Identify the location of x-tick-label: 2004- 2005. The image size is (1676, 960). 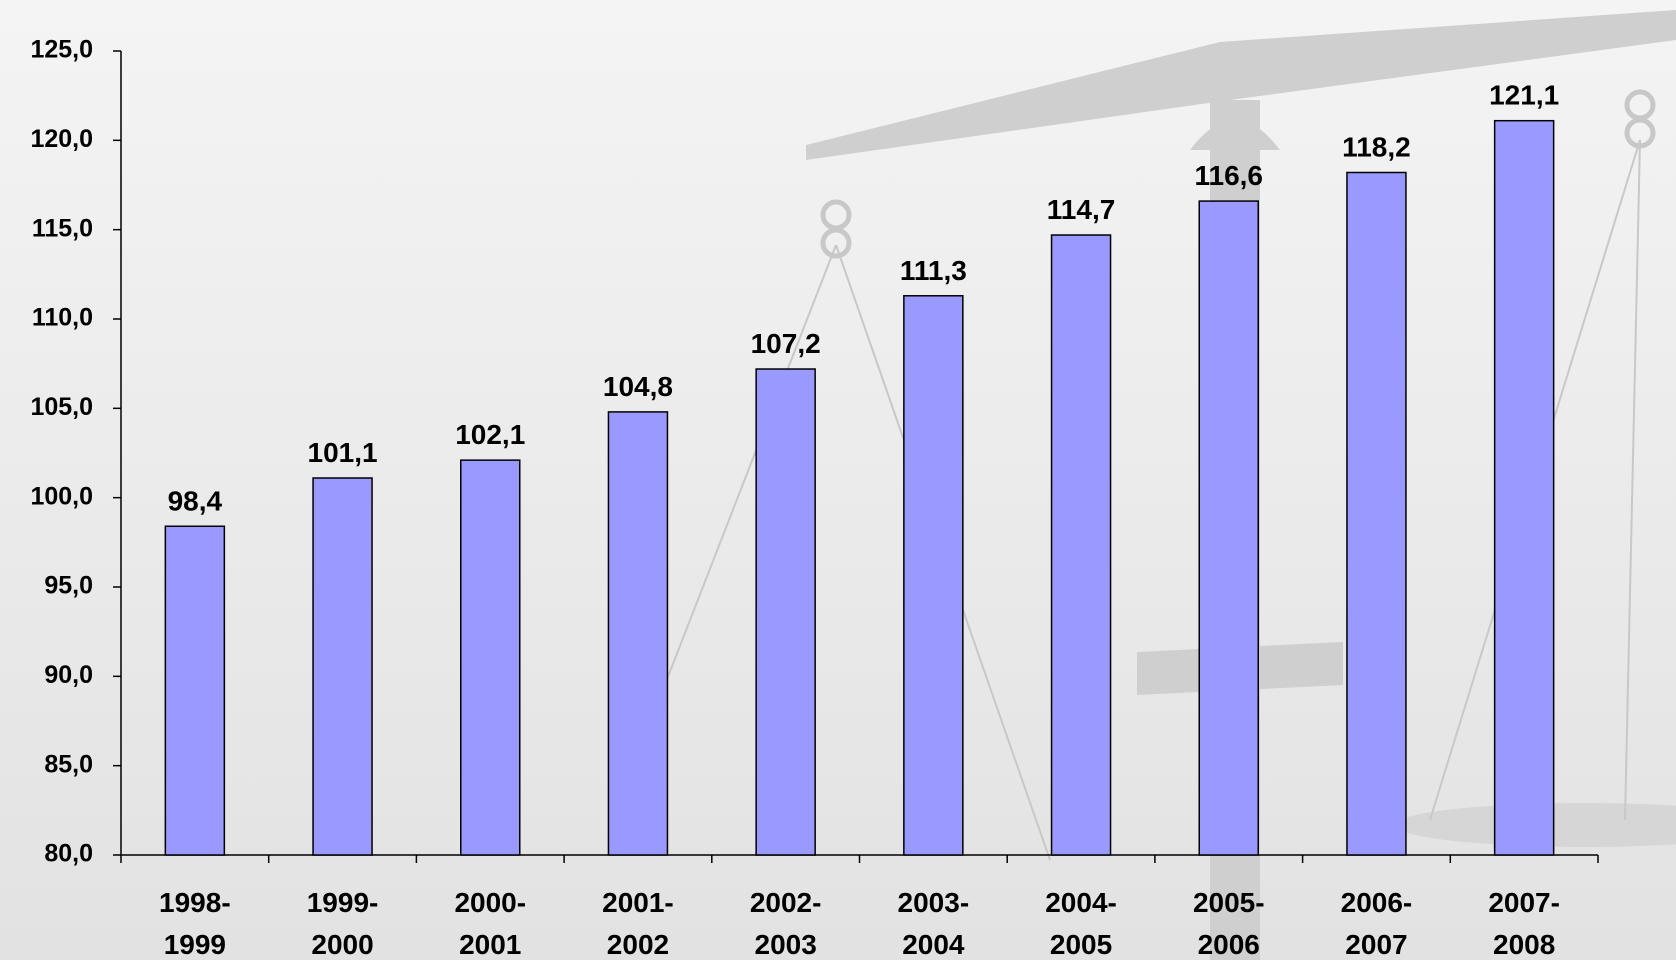
(1081, 923).